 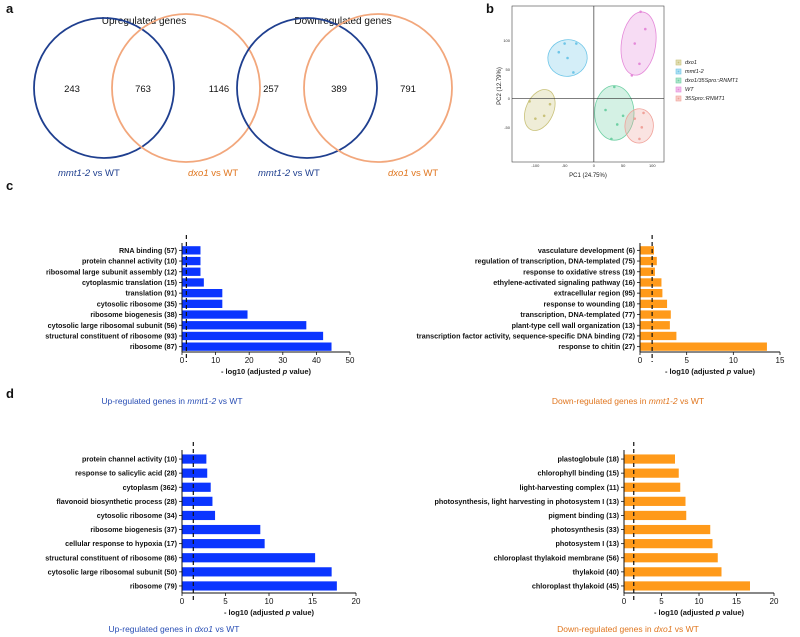 What do you see at coordinates (111, 335) in the screenshot?
I see `category-label: structural constituent of ribosome (93)` at bounding box center [111, 335].